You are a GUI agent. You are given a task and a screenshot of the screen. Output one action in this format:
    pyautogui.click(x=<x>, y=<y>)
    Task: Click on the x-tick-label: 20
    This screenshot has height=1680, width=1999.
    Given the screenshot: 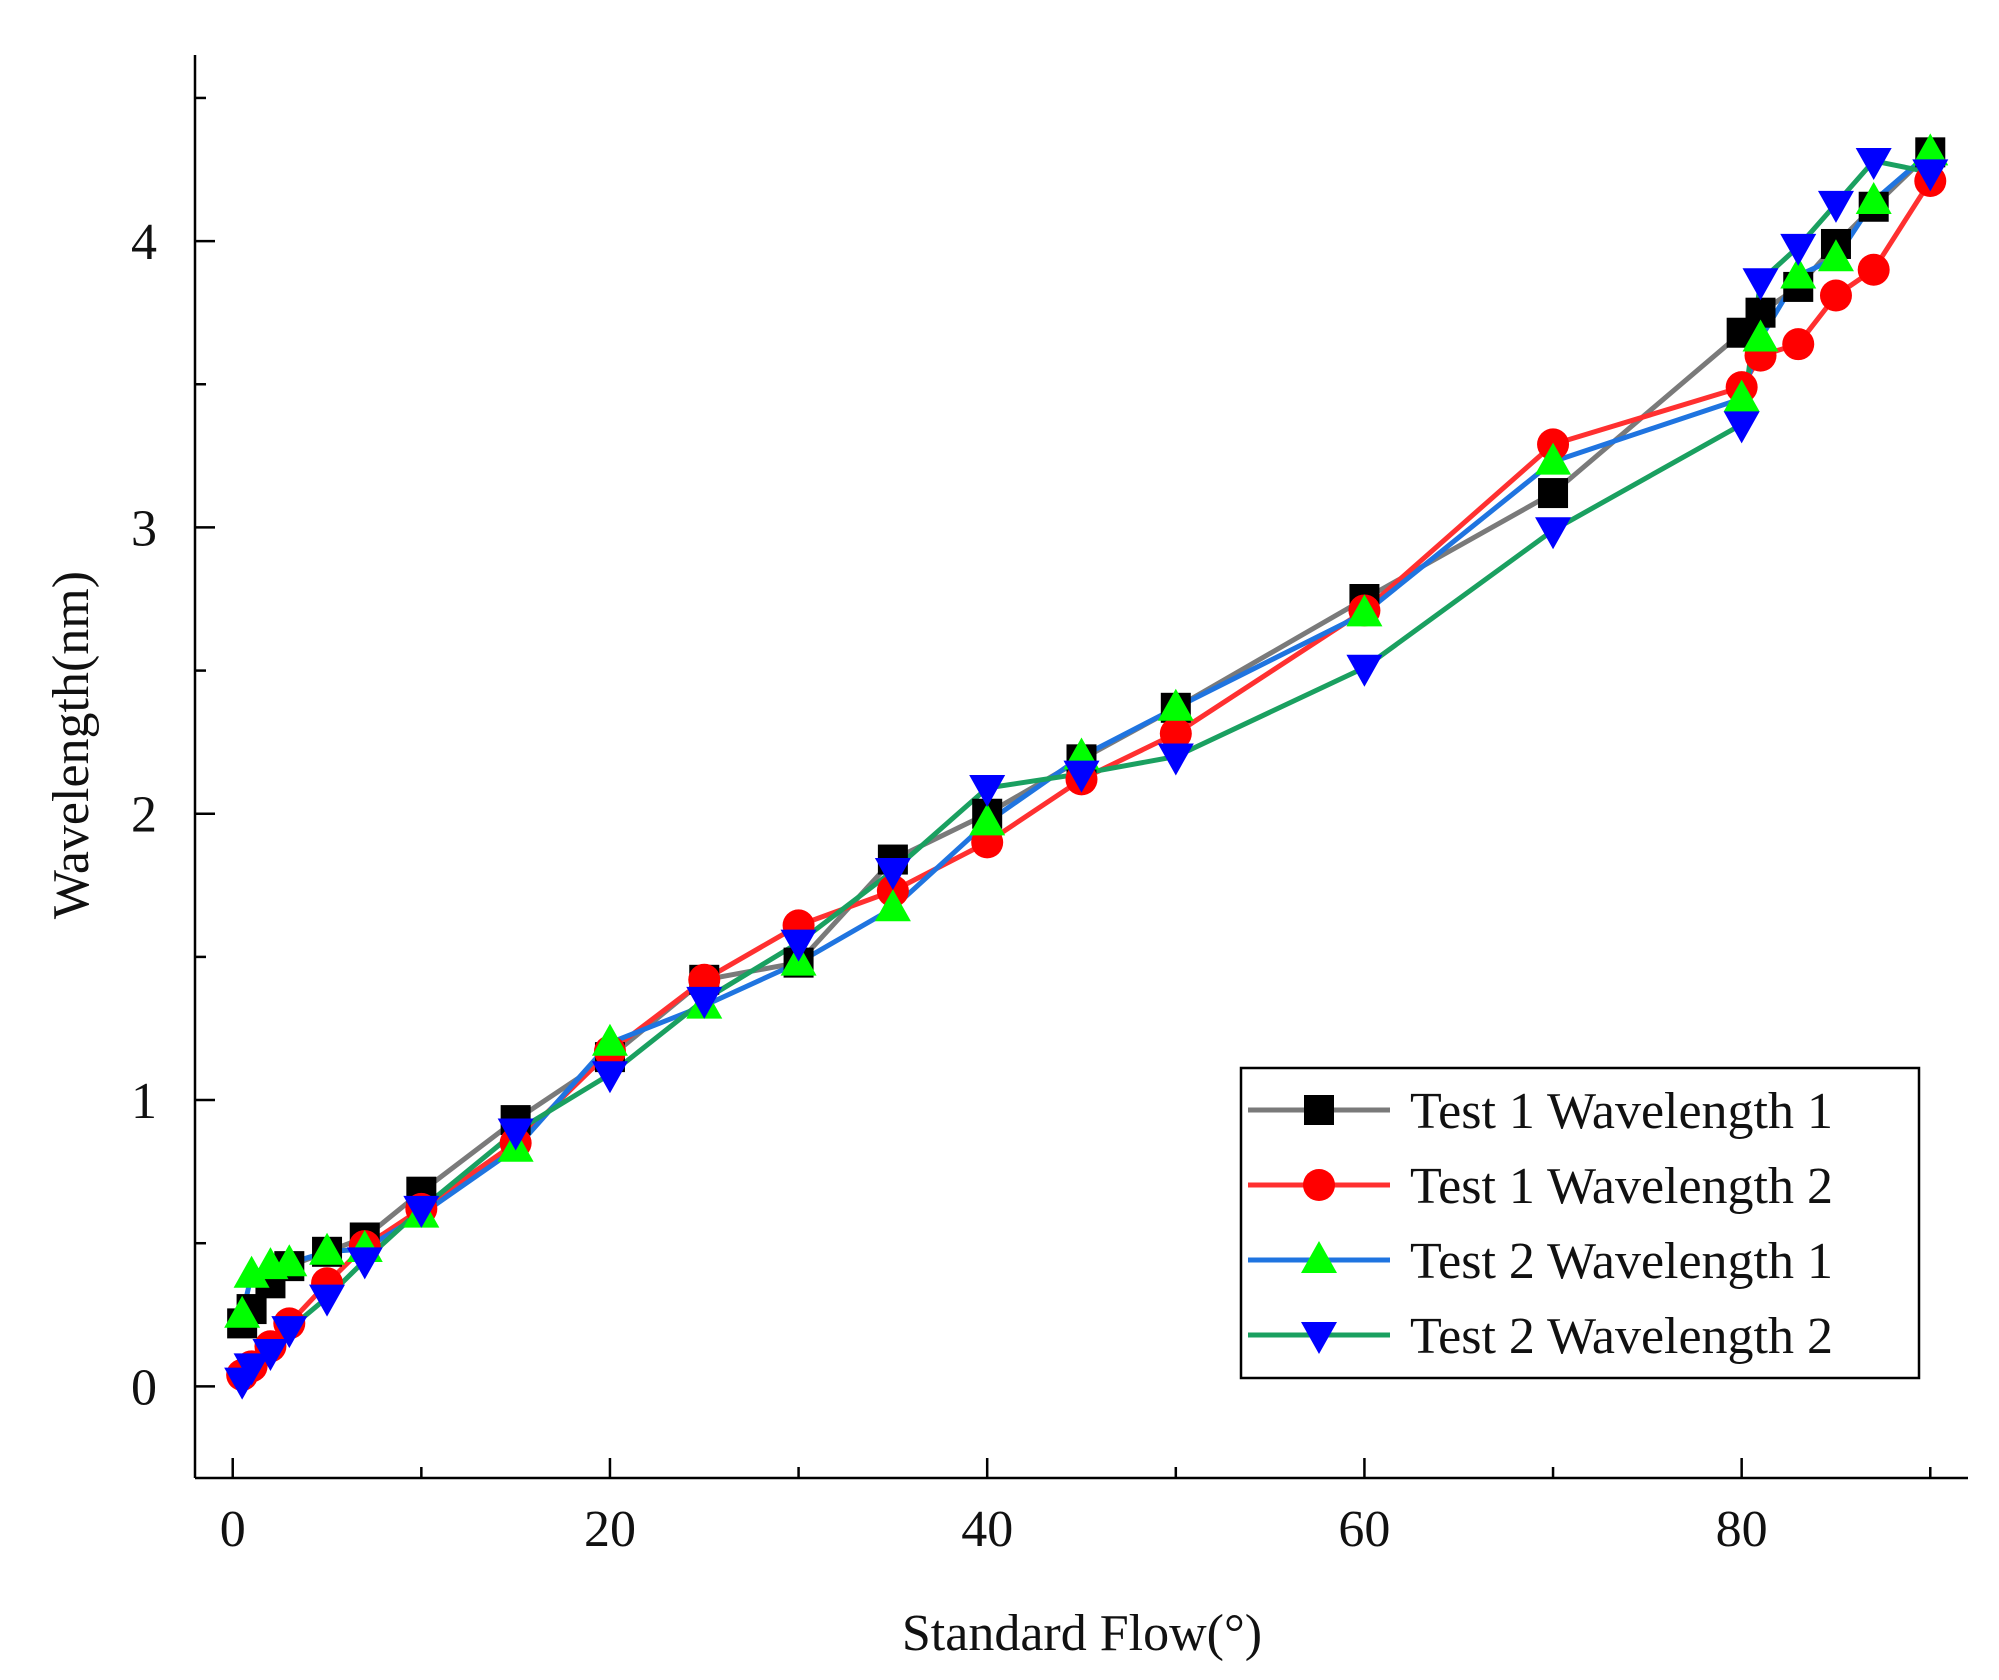 What is the action you would take?
    pyautogui.click(x=610, y=1529)
    